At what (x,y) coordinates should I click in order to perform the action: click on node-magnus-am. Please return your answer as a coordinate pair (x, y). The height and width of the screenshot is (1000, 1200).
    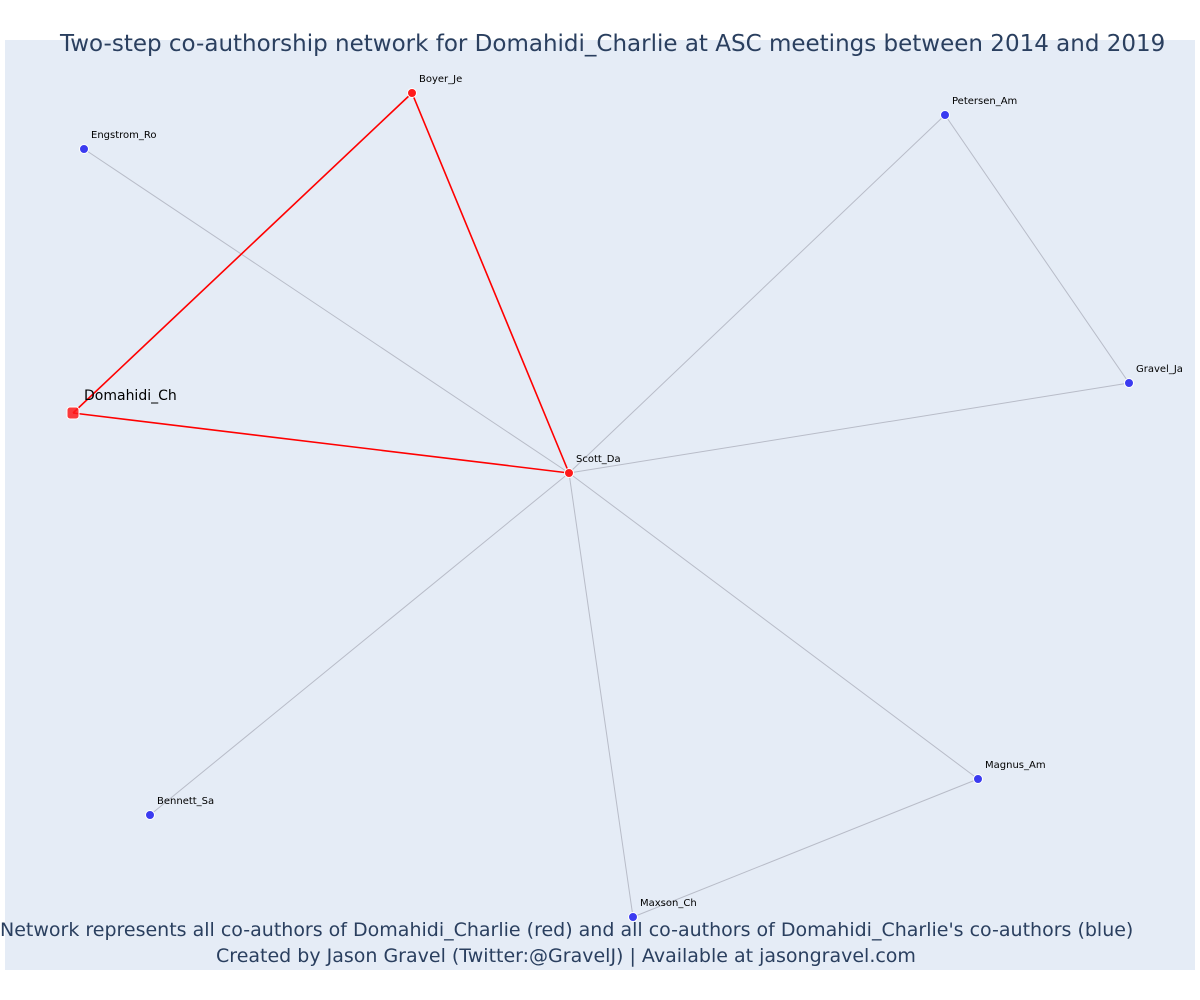
    Looking at the image, I should click on (978, 779).